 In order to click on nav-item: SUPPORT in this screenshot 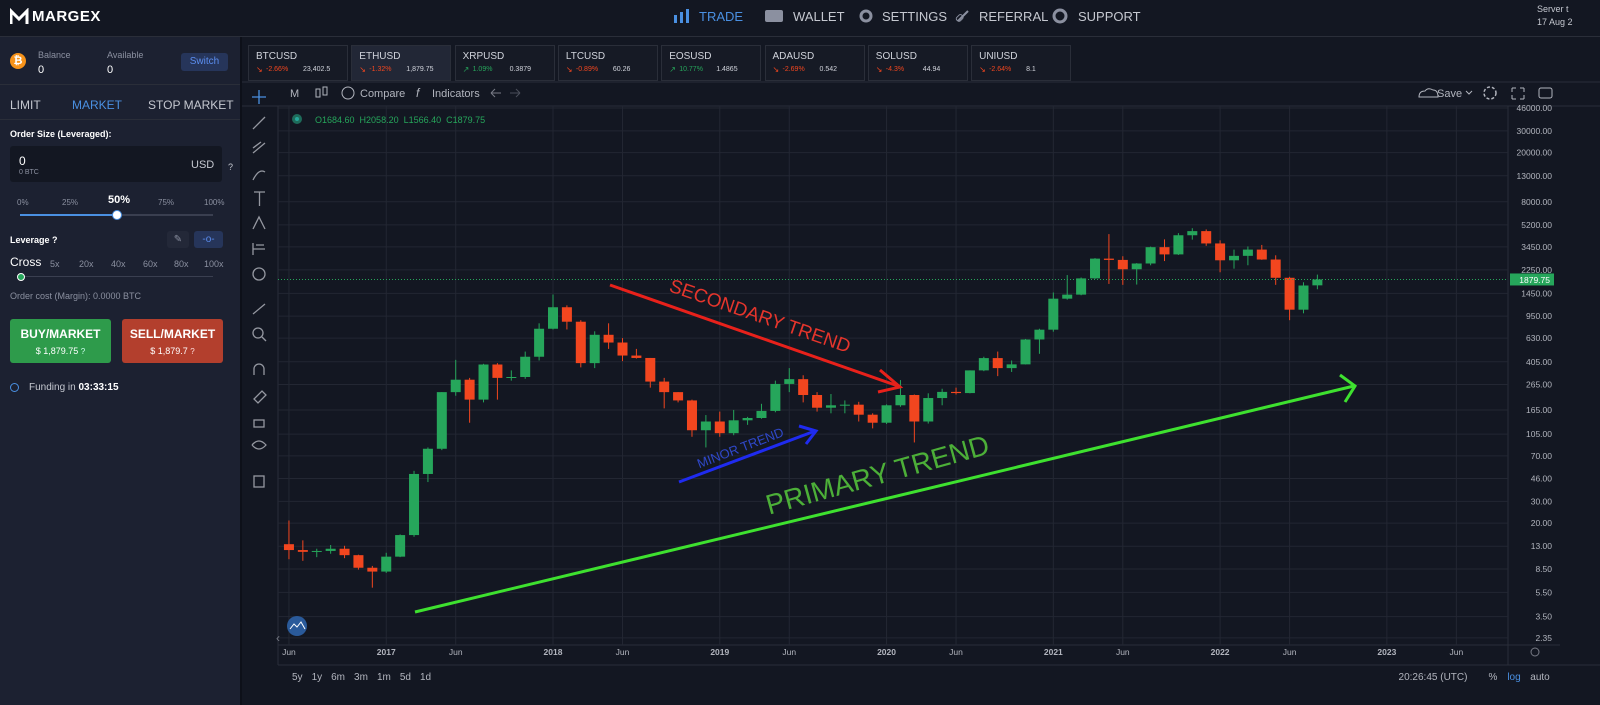, I will do `click(1109, 16)`.